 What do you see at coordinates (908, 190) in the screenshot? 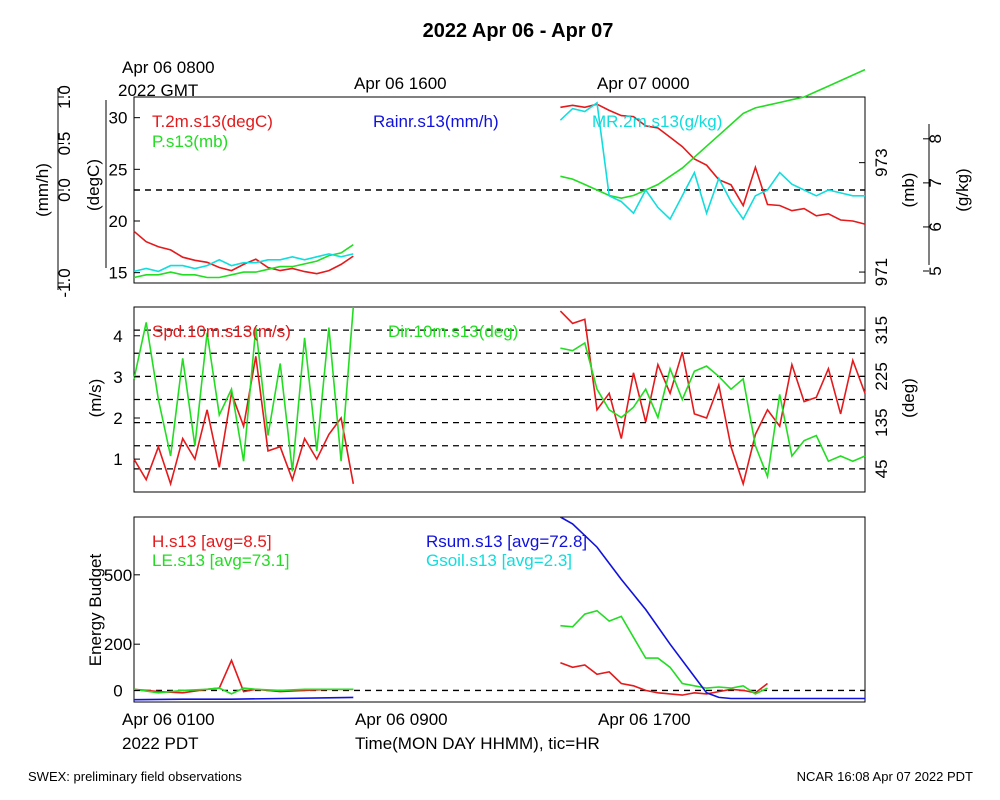
I see `pressure-axis-label: (mb)` at bounding box center [908, 190].